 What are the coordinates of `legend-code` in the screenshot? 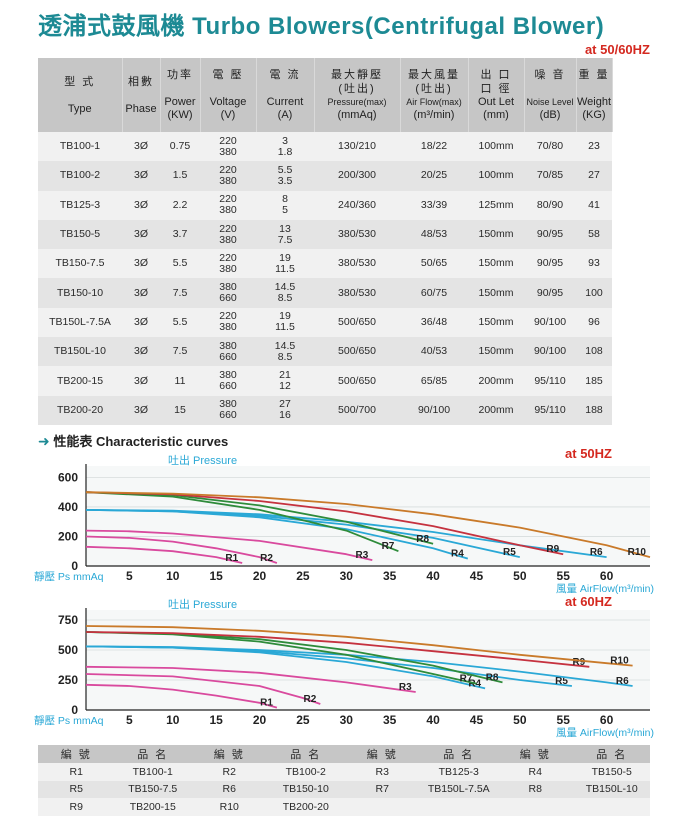 It's located at (382, 807).